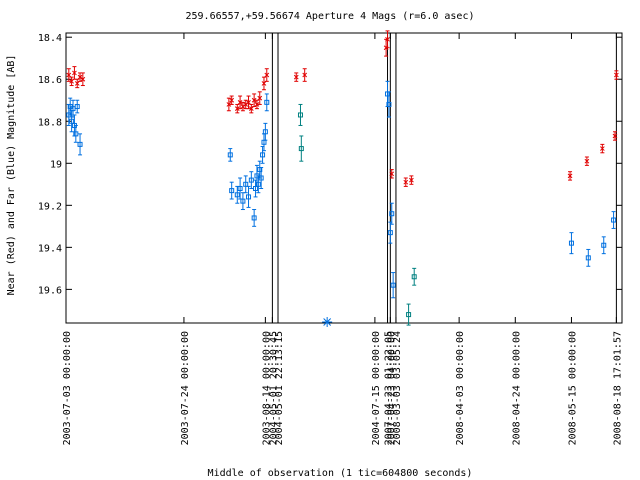 The image size is (640, 480). I want to click on upper-limit-marker, so click(327, 322).